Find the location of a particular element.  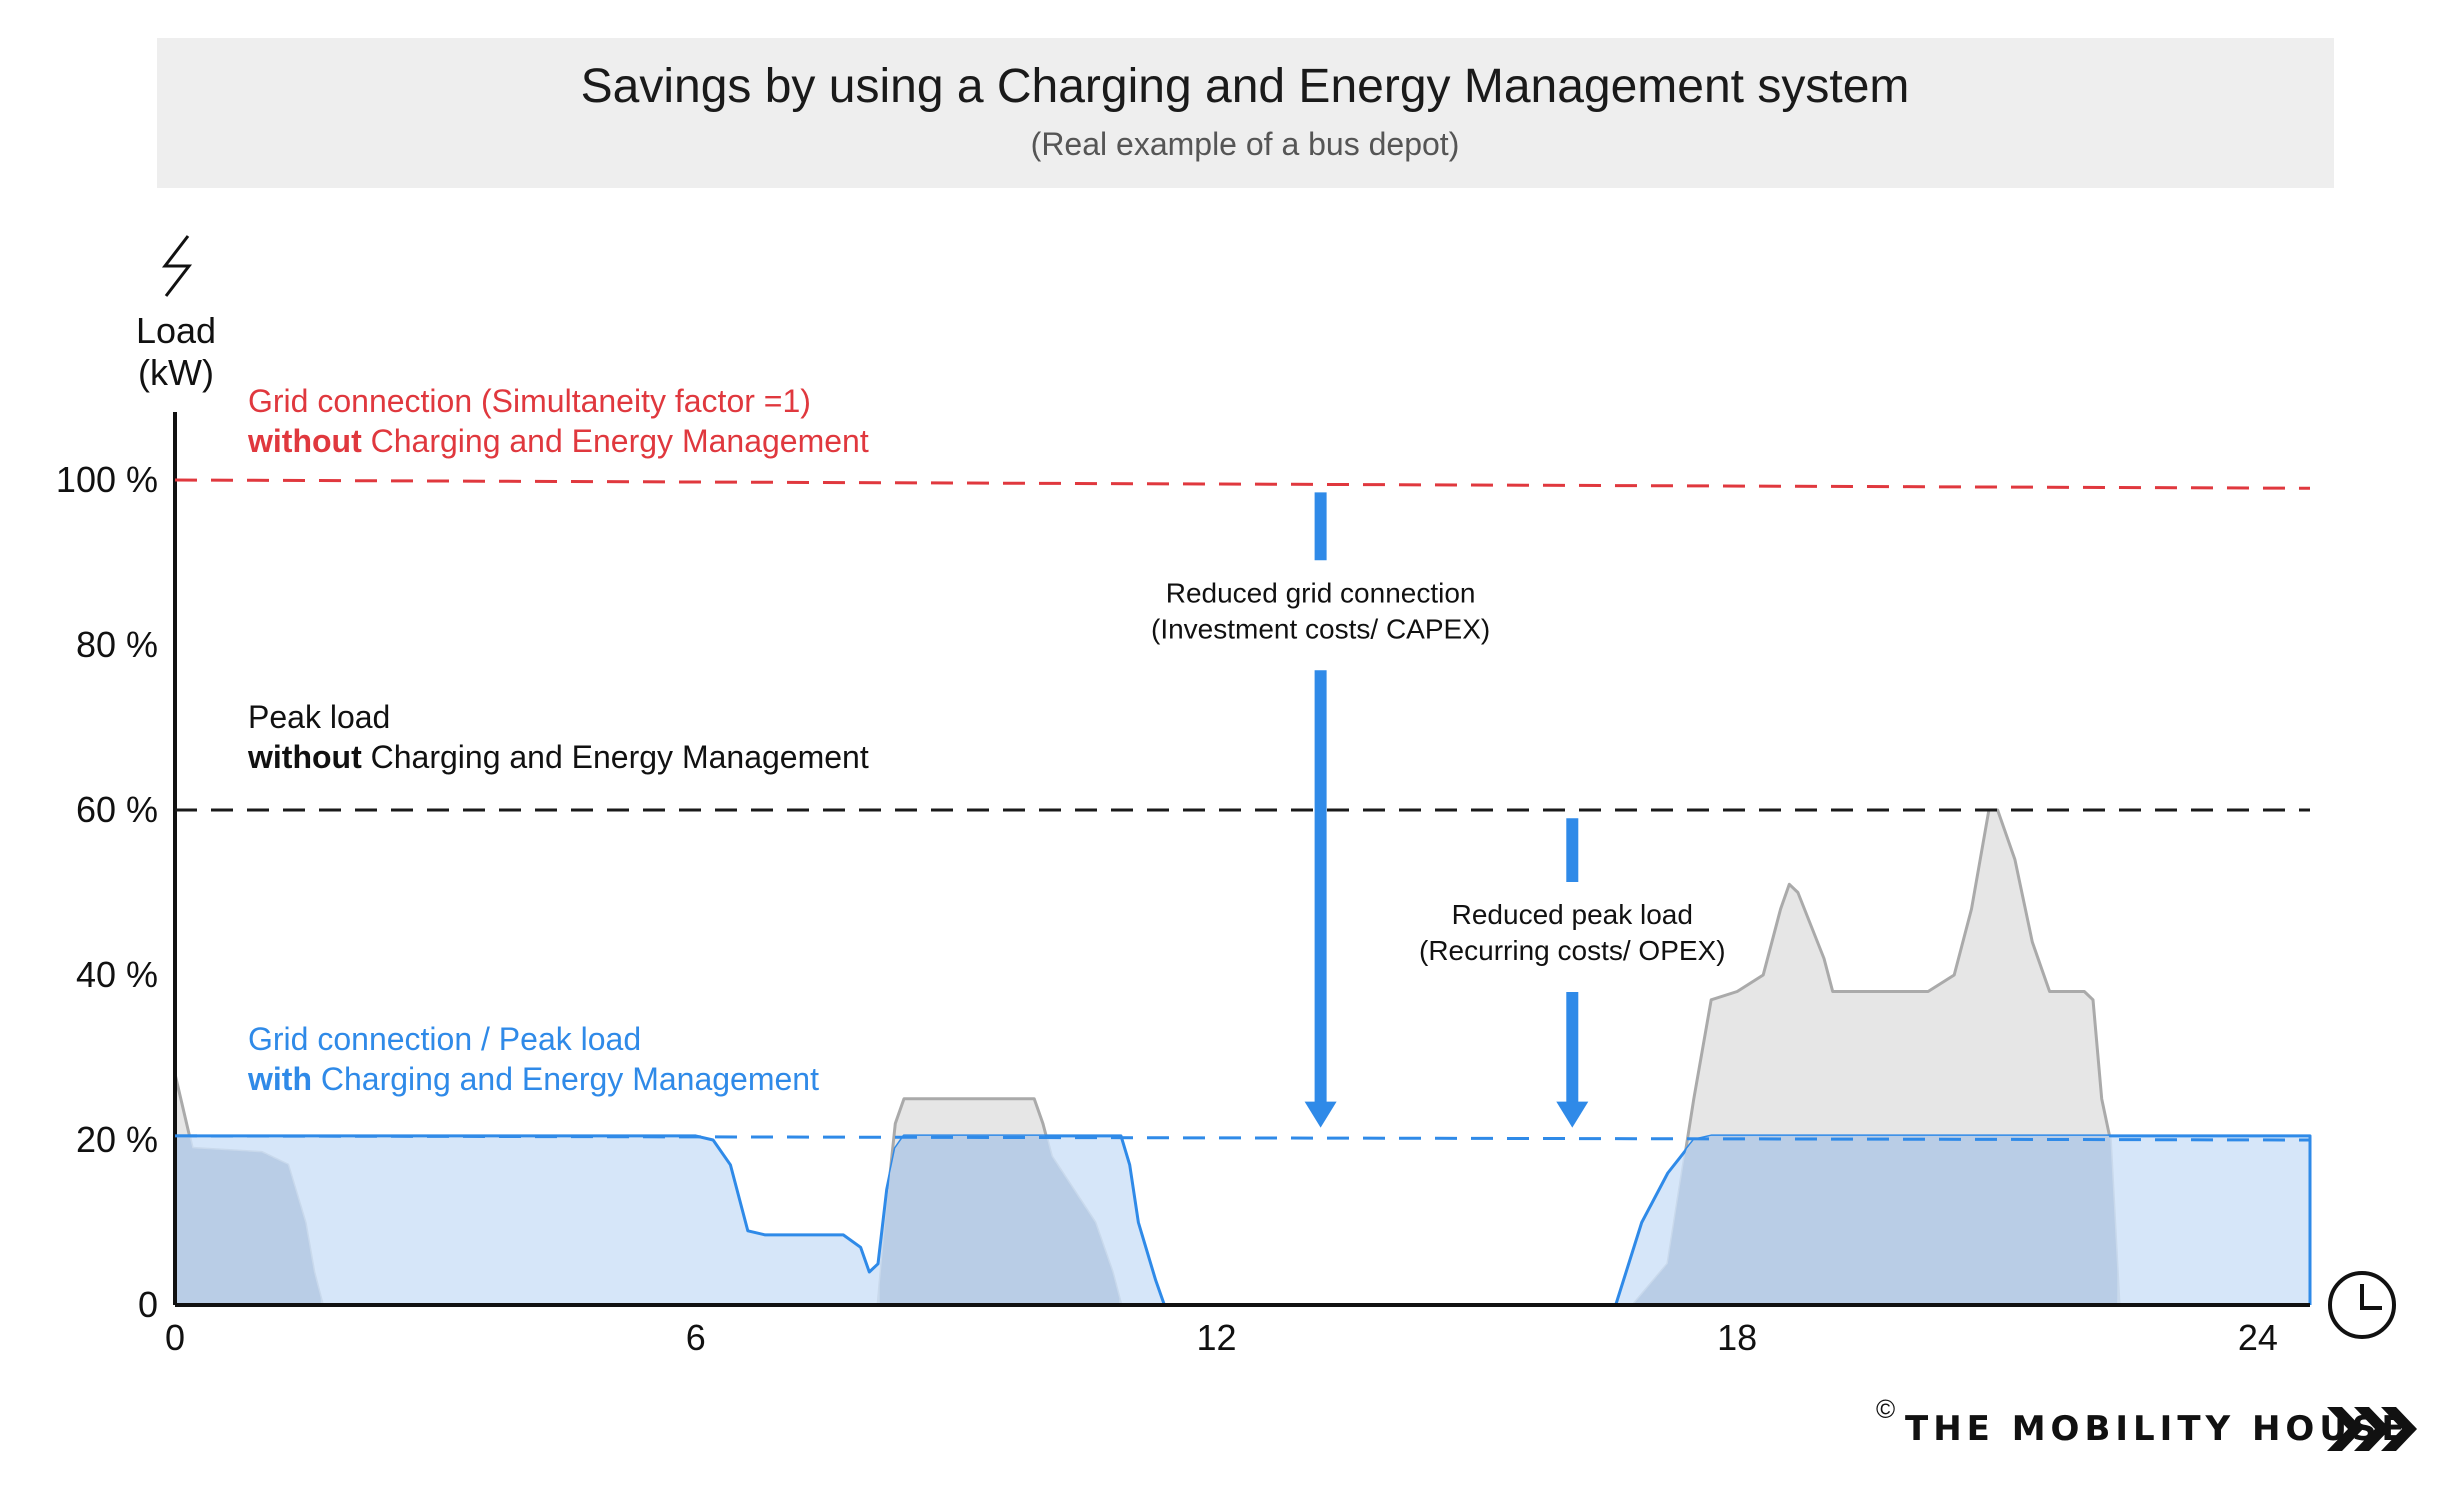

label-segment: Grid connection / Peak load is located at coordinates (444, 1039).